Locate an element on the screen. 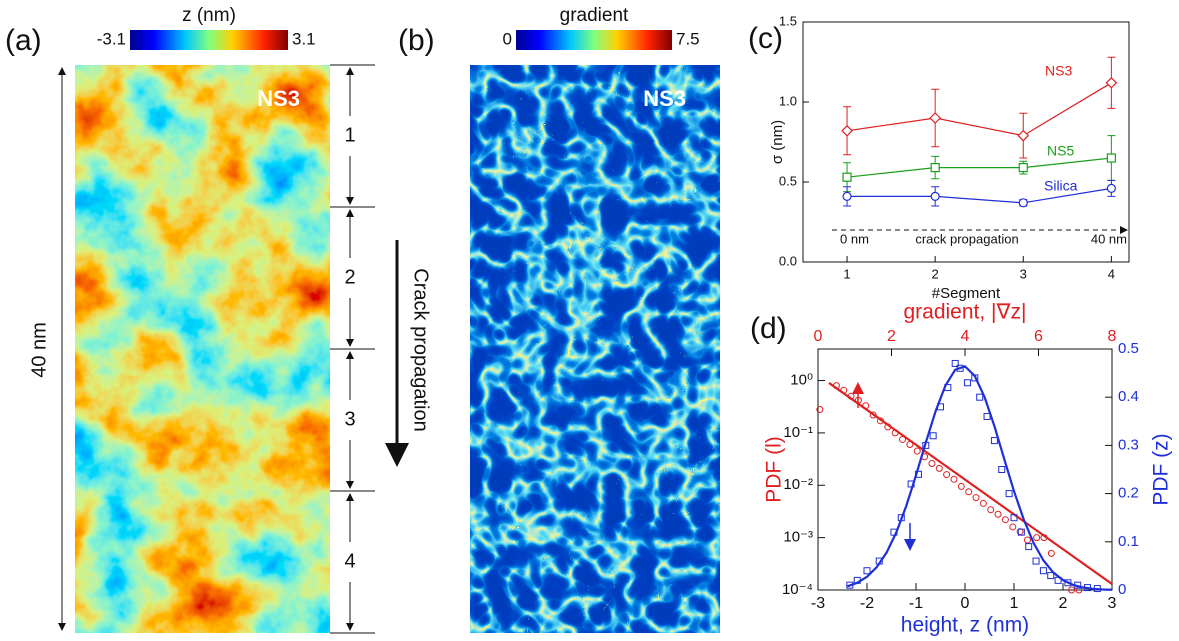  y2-tick-label: 0 is located at coordinates (1122, 589).